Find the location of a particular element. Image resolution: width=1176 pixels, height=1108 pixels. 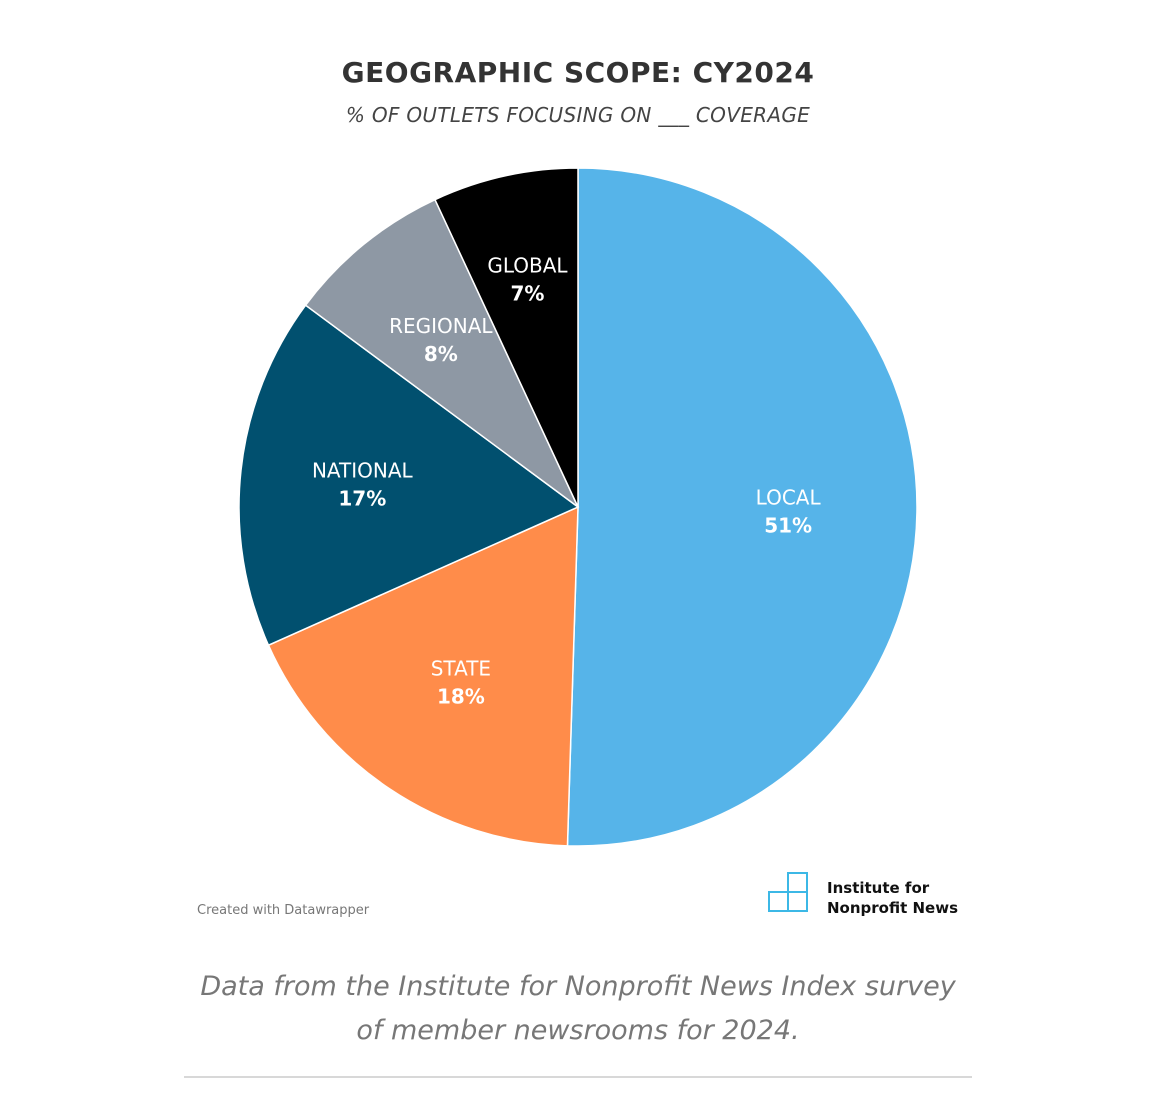

pie-slice-regional is located at coordinates (441, 353).